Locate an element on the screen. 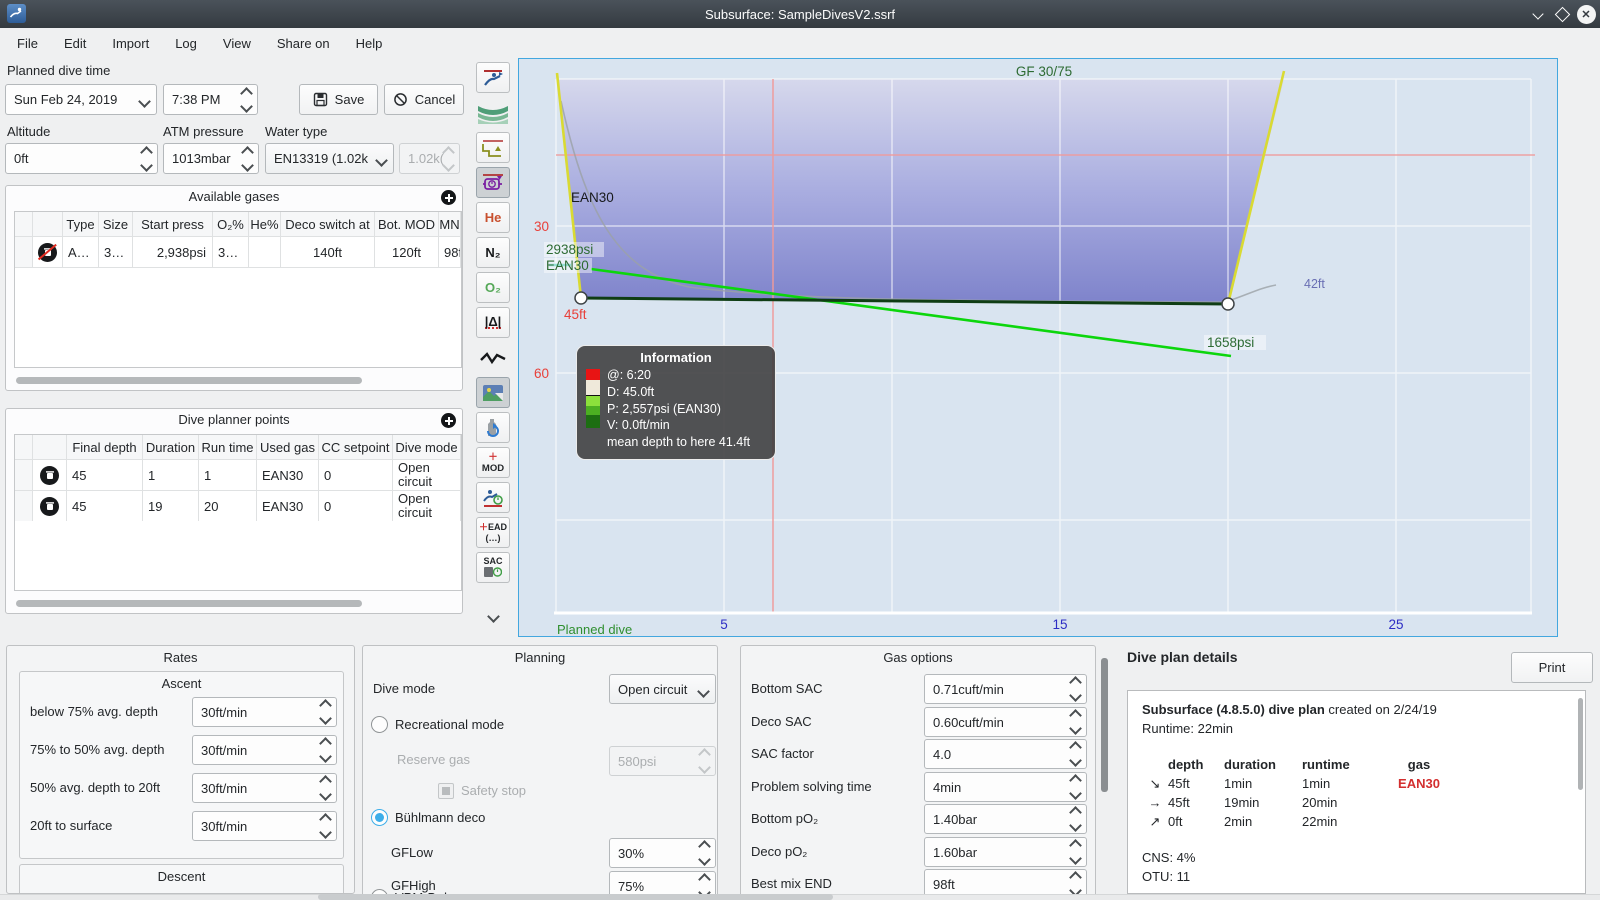 This screenshot has height=900, width=1600. planner-button is located at coordinates (493, 182).